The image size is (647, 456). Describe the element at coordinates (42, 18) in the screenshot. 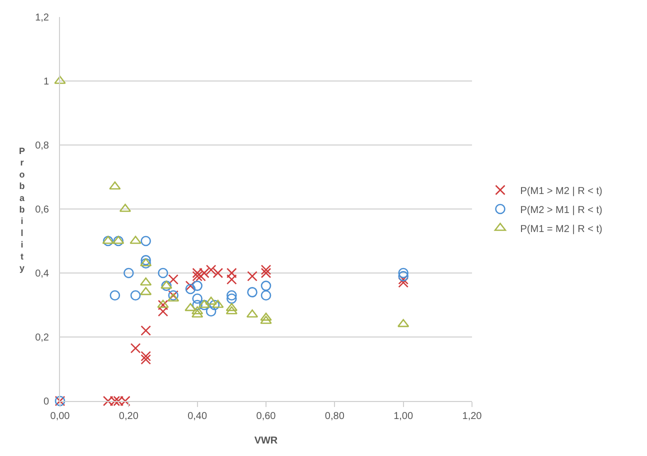

I see `y-tick-label: 1,2` at that location.